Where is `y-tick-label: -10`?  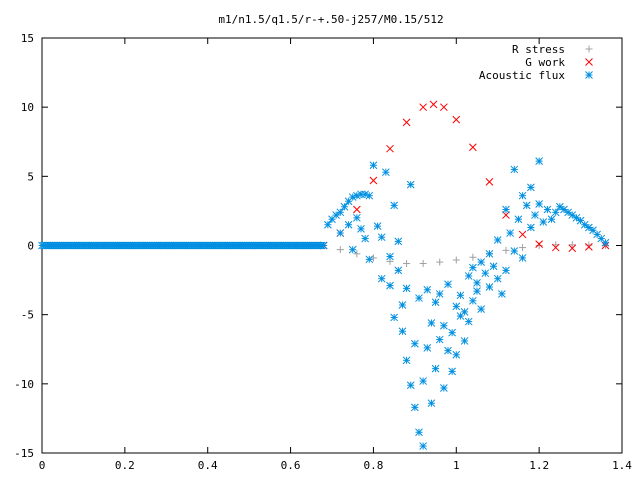 y-tick-label: -10 is located at coordinates (24, 384).